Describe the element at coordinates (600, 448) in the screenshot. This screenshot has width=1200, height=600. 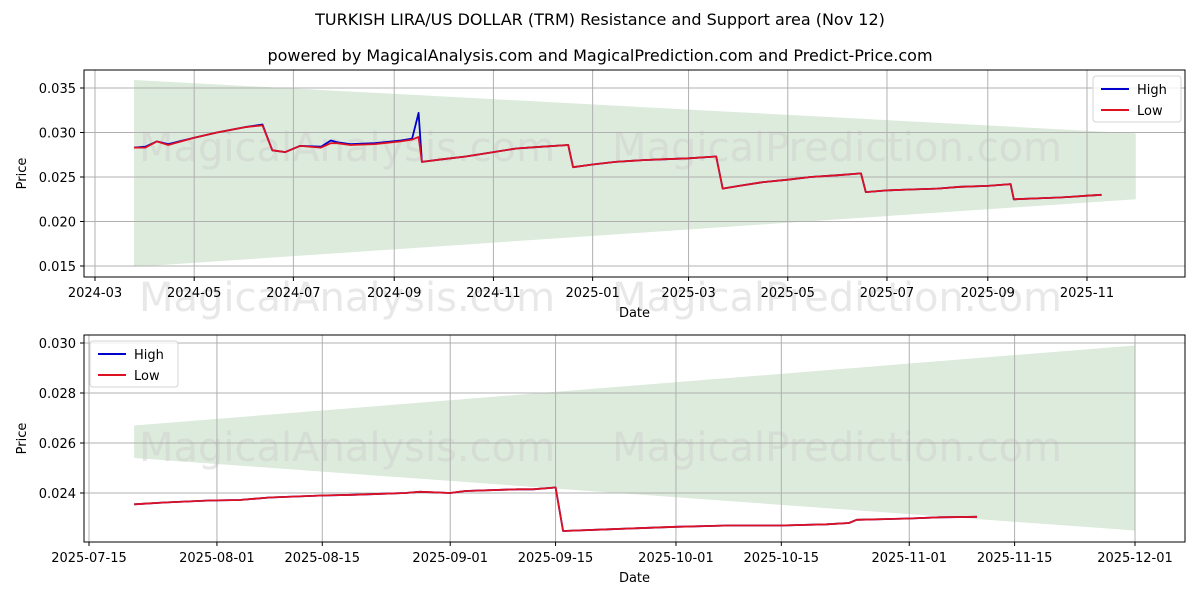
I see `watermark: MagicalAnalysis.com MagicalPrediction.com` at that location.